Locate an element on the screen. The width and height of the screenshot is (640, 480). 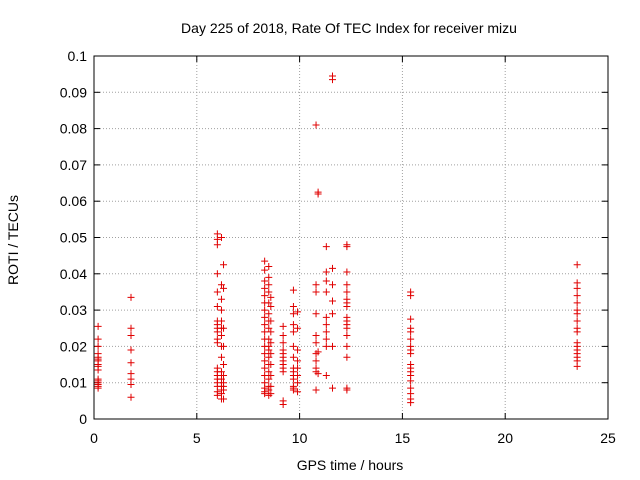
y-tick-label: 0.06 is located at coordinates (73, 201).